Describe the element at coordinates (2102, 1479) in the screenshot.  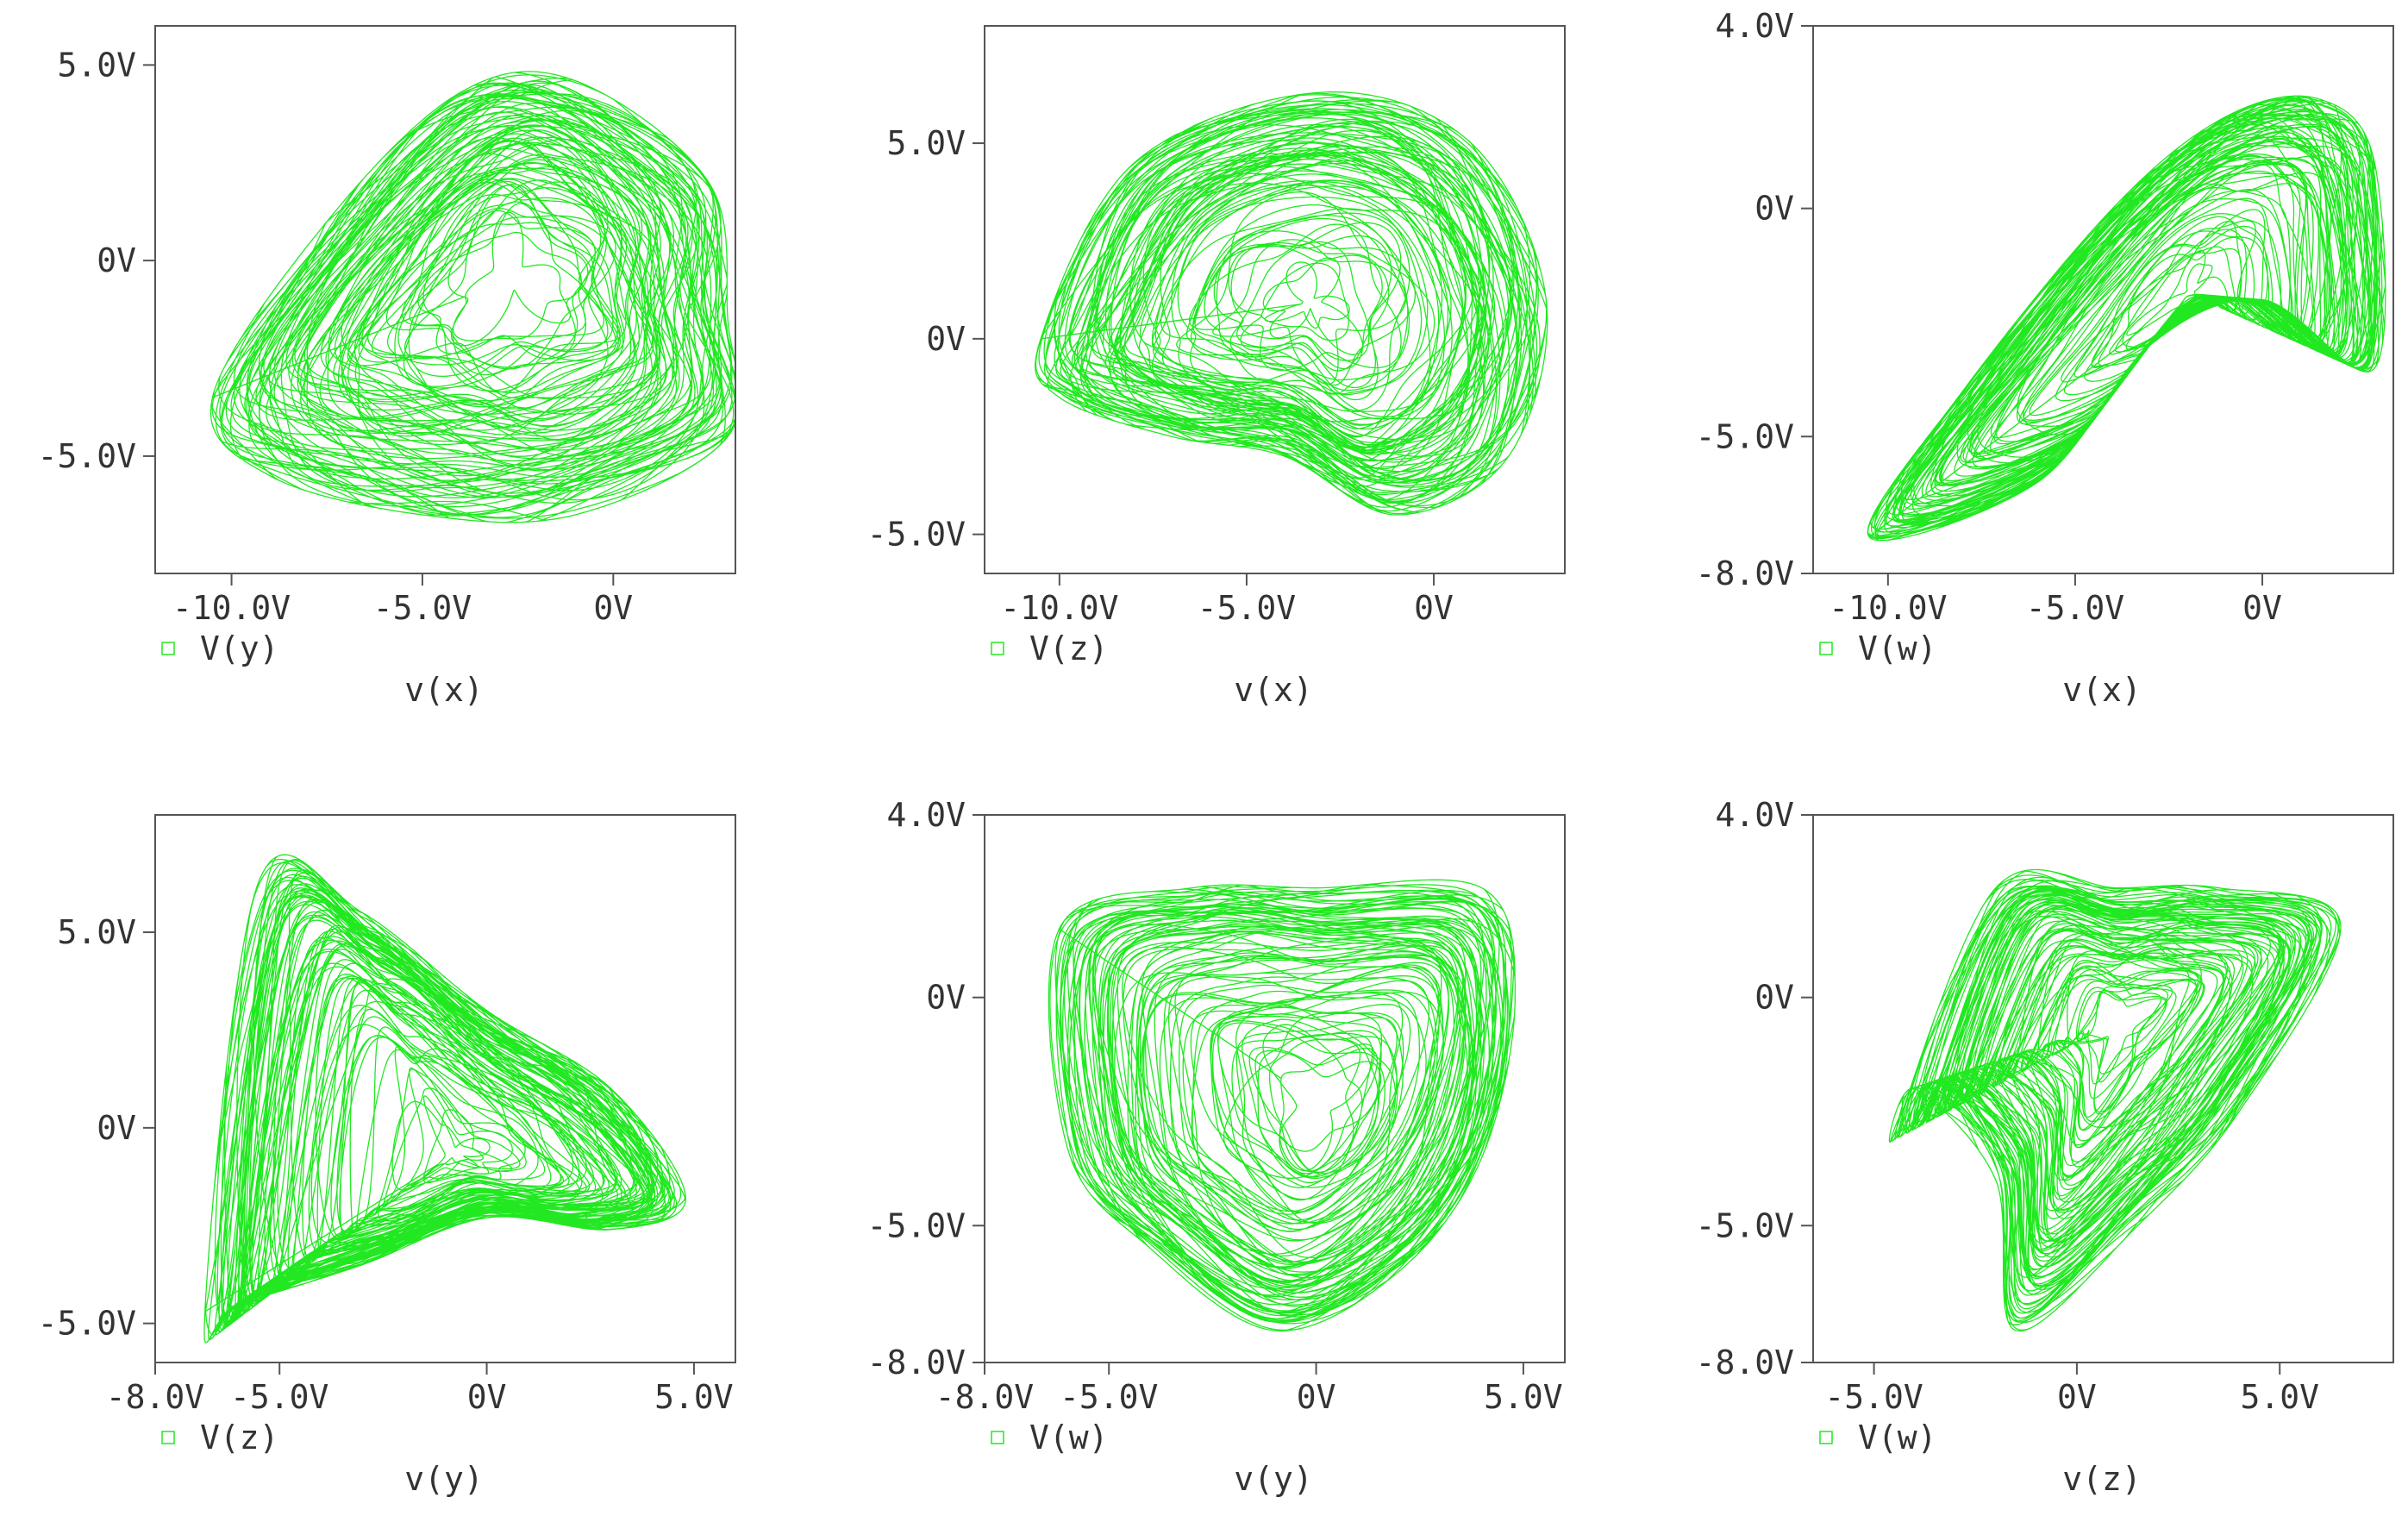
I see `x-axis-title: v(z)` at that location.